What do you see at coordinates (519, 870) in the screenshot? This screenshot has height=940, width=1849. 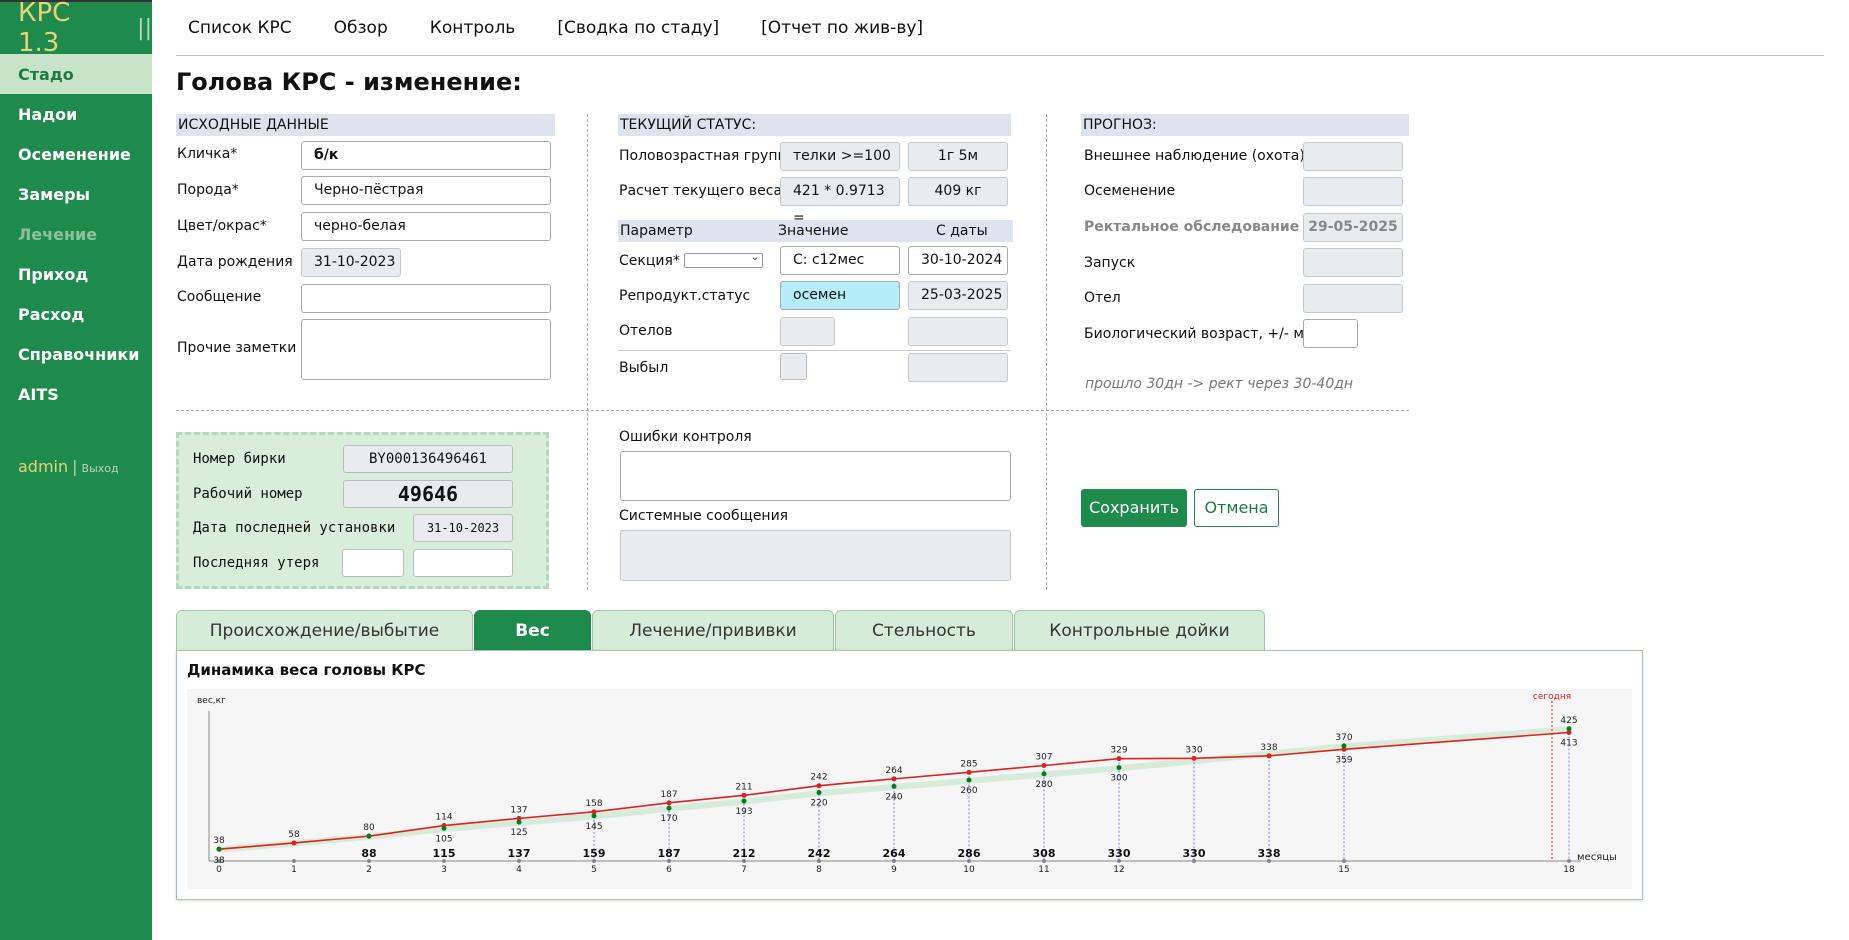 I see `x-tick-label: 4` at bounding box center [519, 870].